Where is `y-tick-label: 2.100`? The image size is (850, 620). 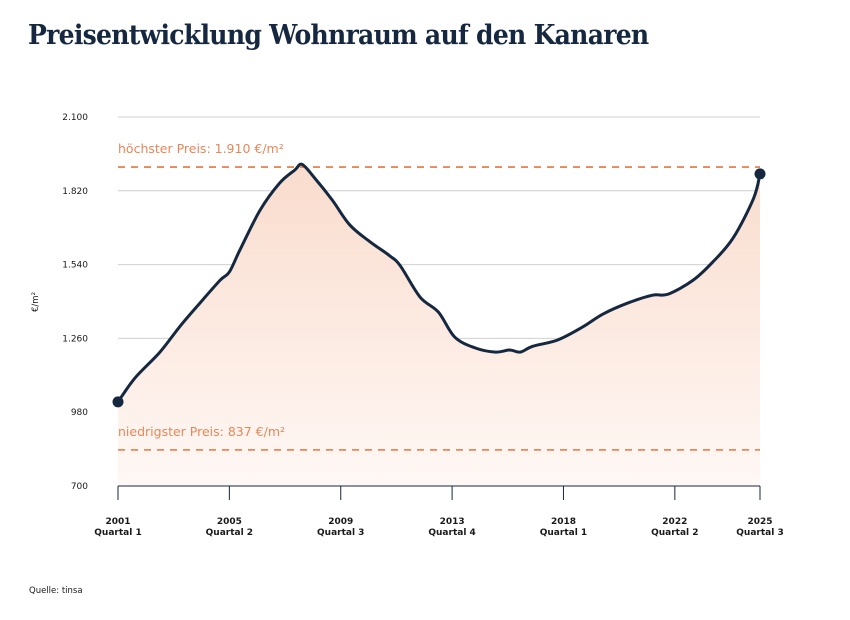
y-tick-label: 2.100 is located at coordinates (75, 118).